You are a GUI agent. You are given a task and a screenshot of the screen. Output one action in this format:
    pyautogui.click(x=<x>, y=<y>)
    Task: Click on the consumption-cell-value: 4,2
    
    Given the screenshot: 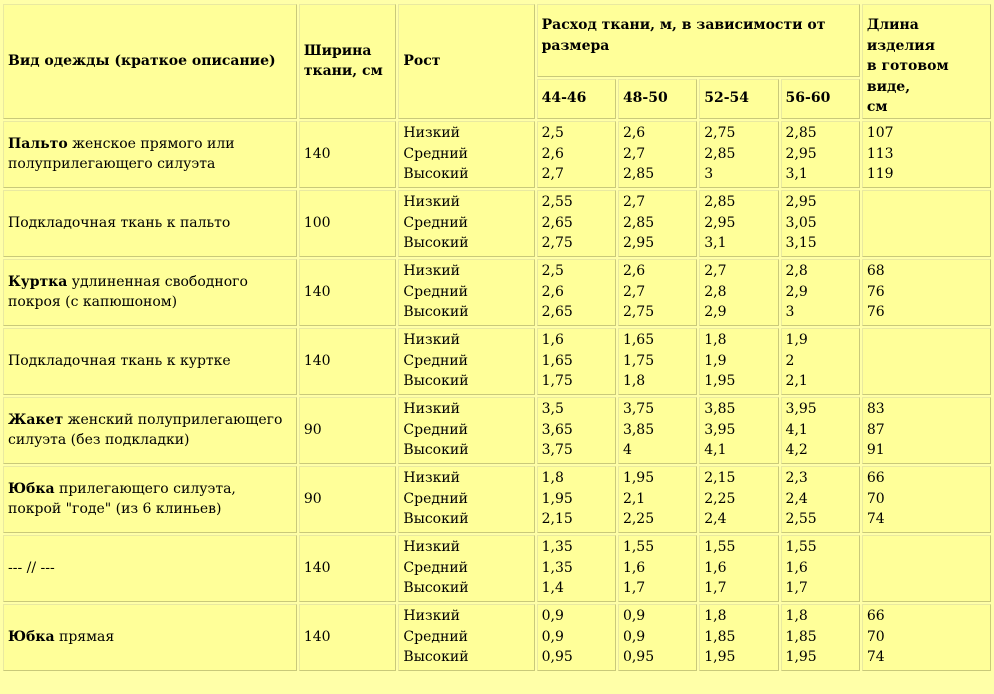 What is the action you would take?
    pyautogui.click(x=796, y=450)
    